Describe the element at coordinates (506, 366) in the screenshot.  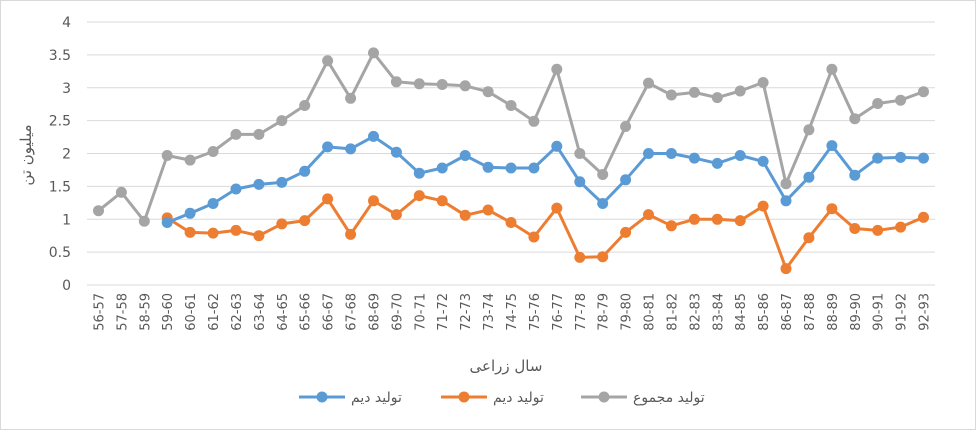
I see `x-axis-label: سال زراعی` at that location.